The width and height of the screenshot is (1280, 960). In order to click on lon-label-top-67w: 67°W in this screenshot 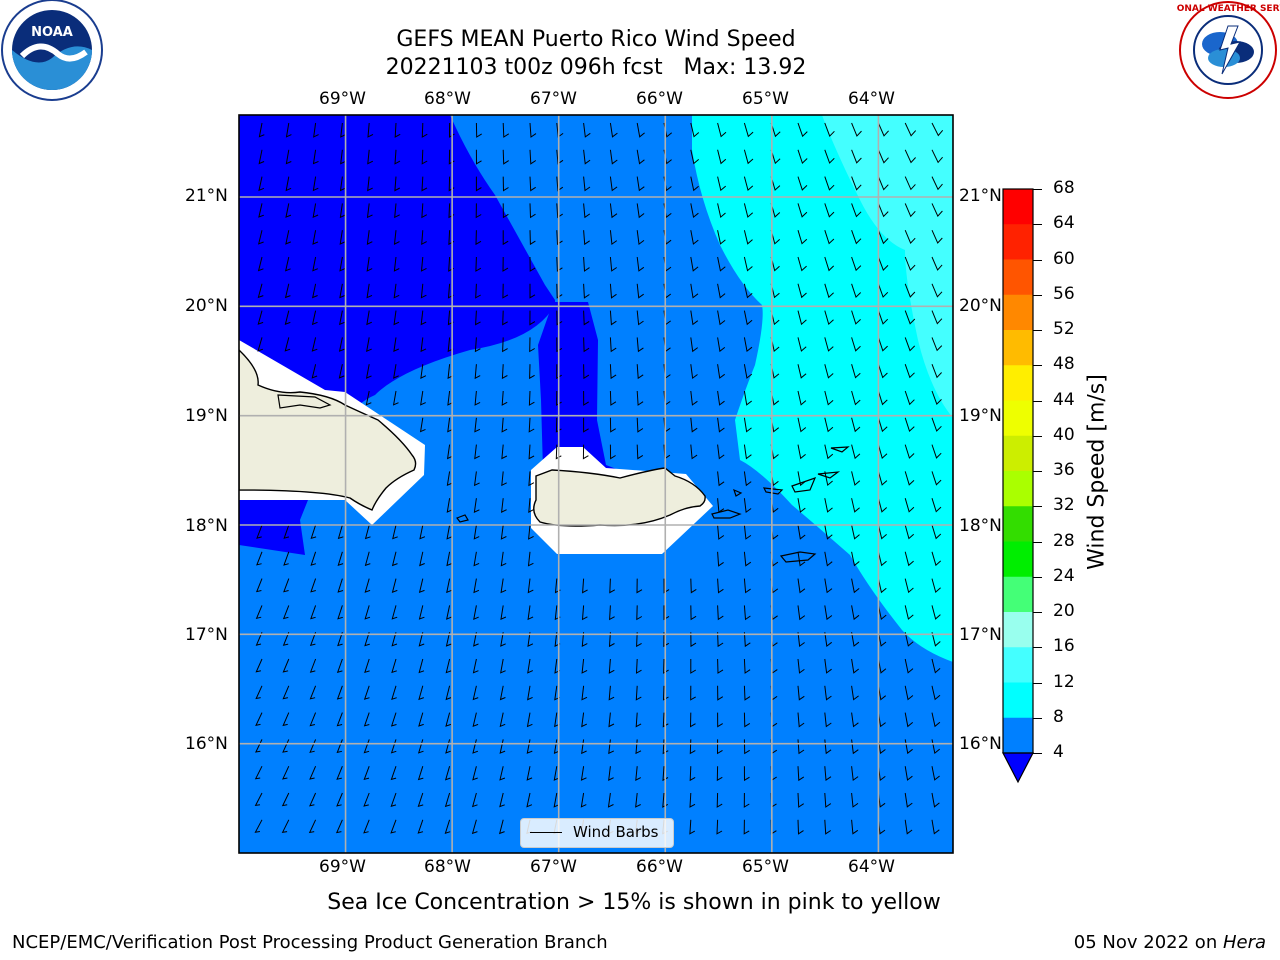, I will do `click(553, 99)`.